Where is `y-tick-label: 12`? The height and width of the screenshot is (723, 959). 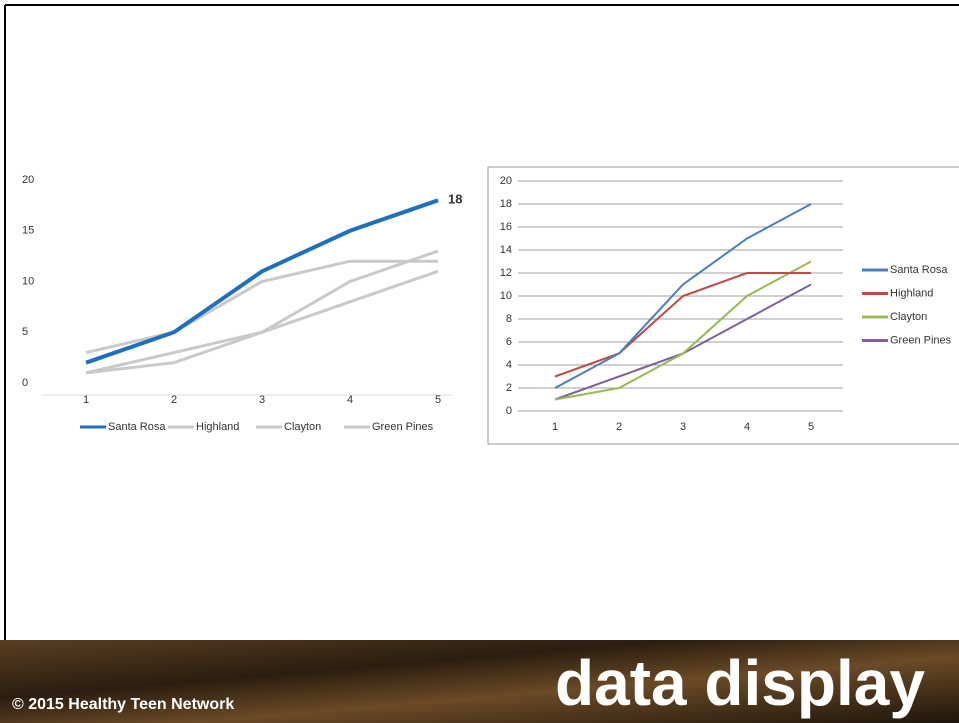
y-tick-label: 12 is located at coordinates (506, 273).